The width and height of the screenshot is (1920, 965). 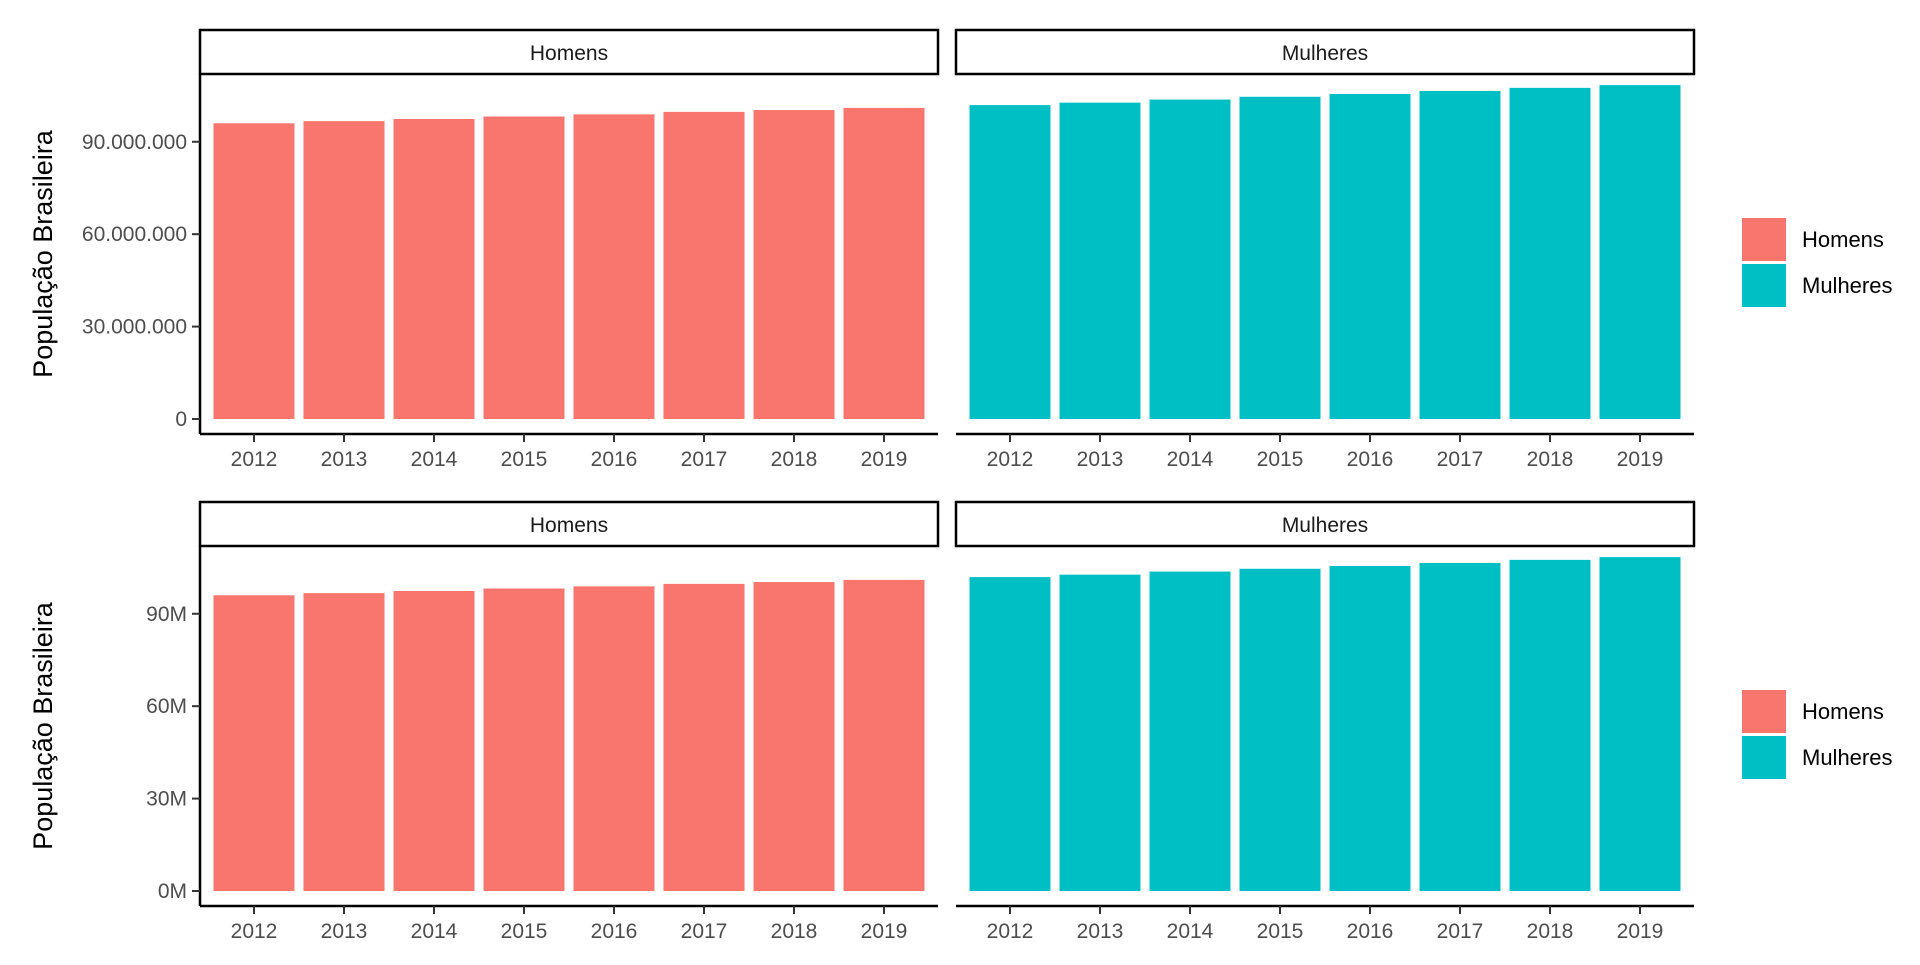 What do you see at coordinates (181, 419) in the screenshot?
I see `y-tick-label: 0` at bounding box center [181, 419].